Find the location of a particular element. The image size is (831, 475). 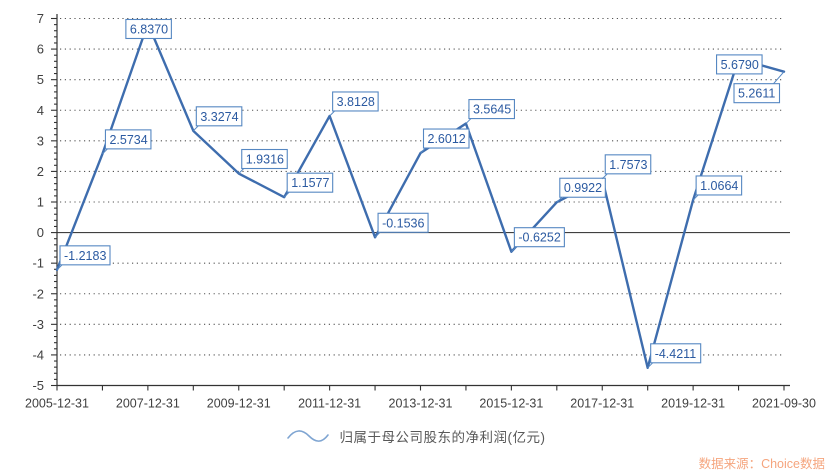

y-tick-label: 7 is located at coordinates (40, 18).